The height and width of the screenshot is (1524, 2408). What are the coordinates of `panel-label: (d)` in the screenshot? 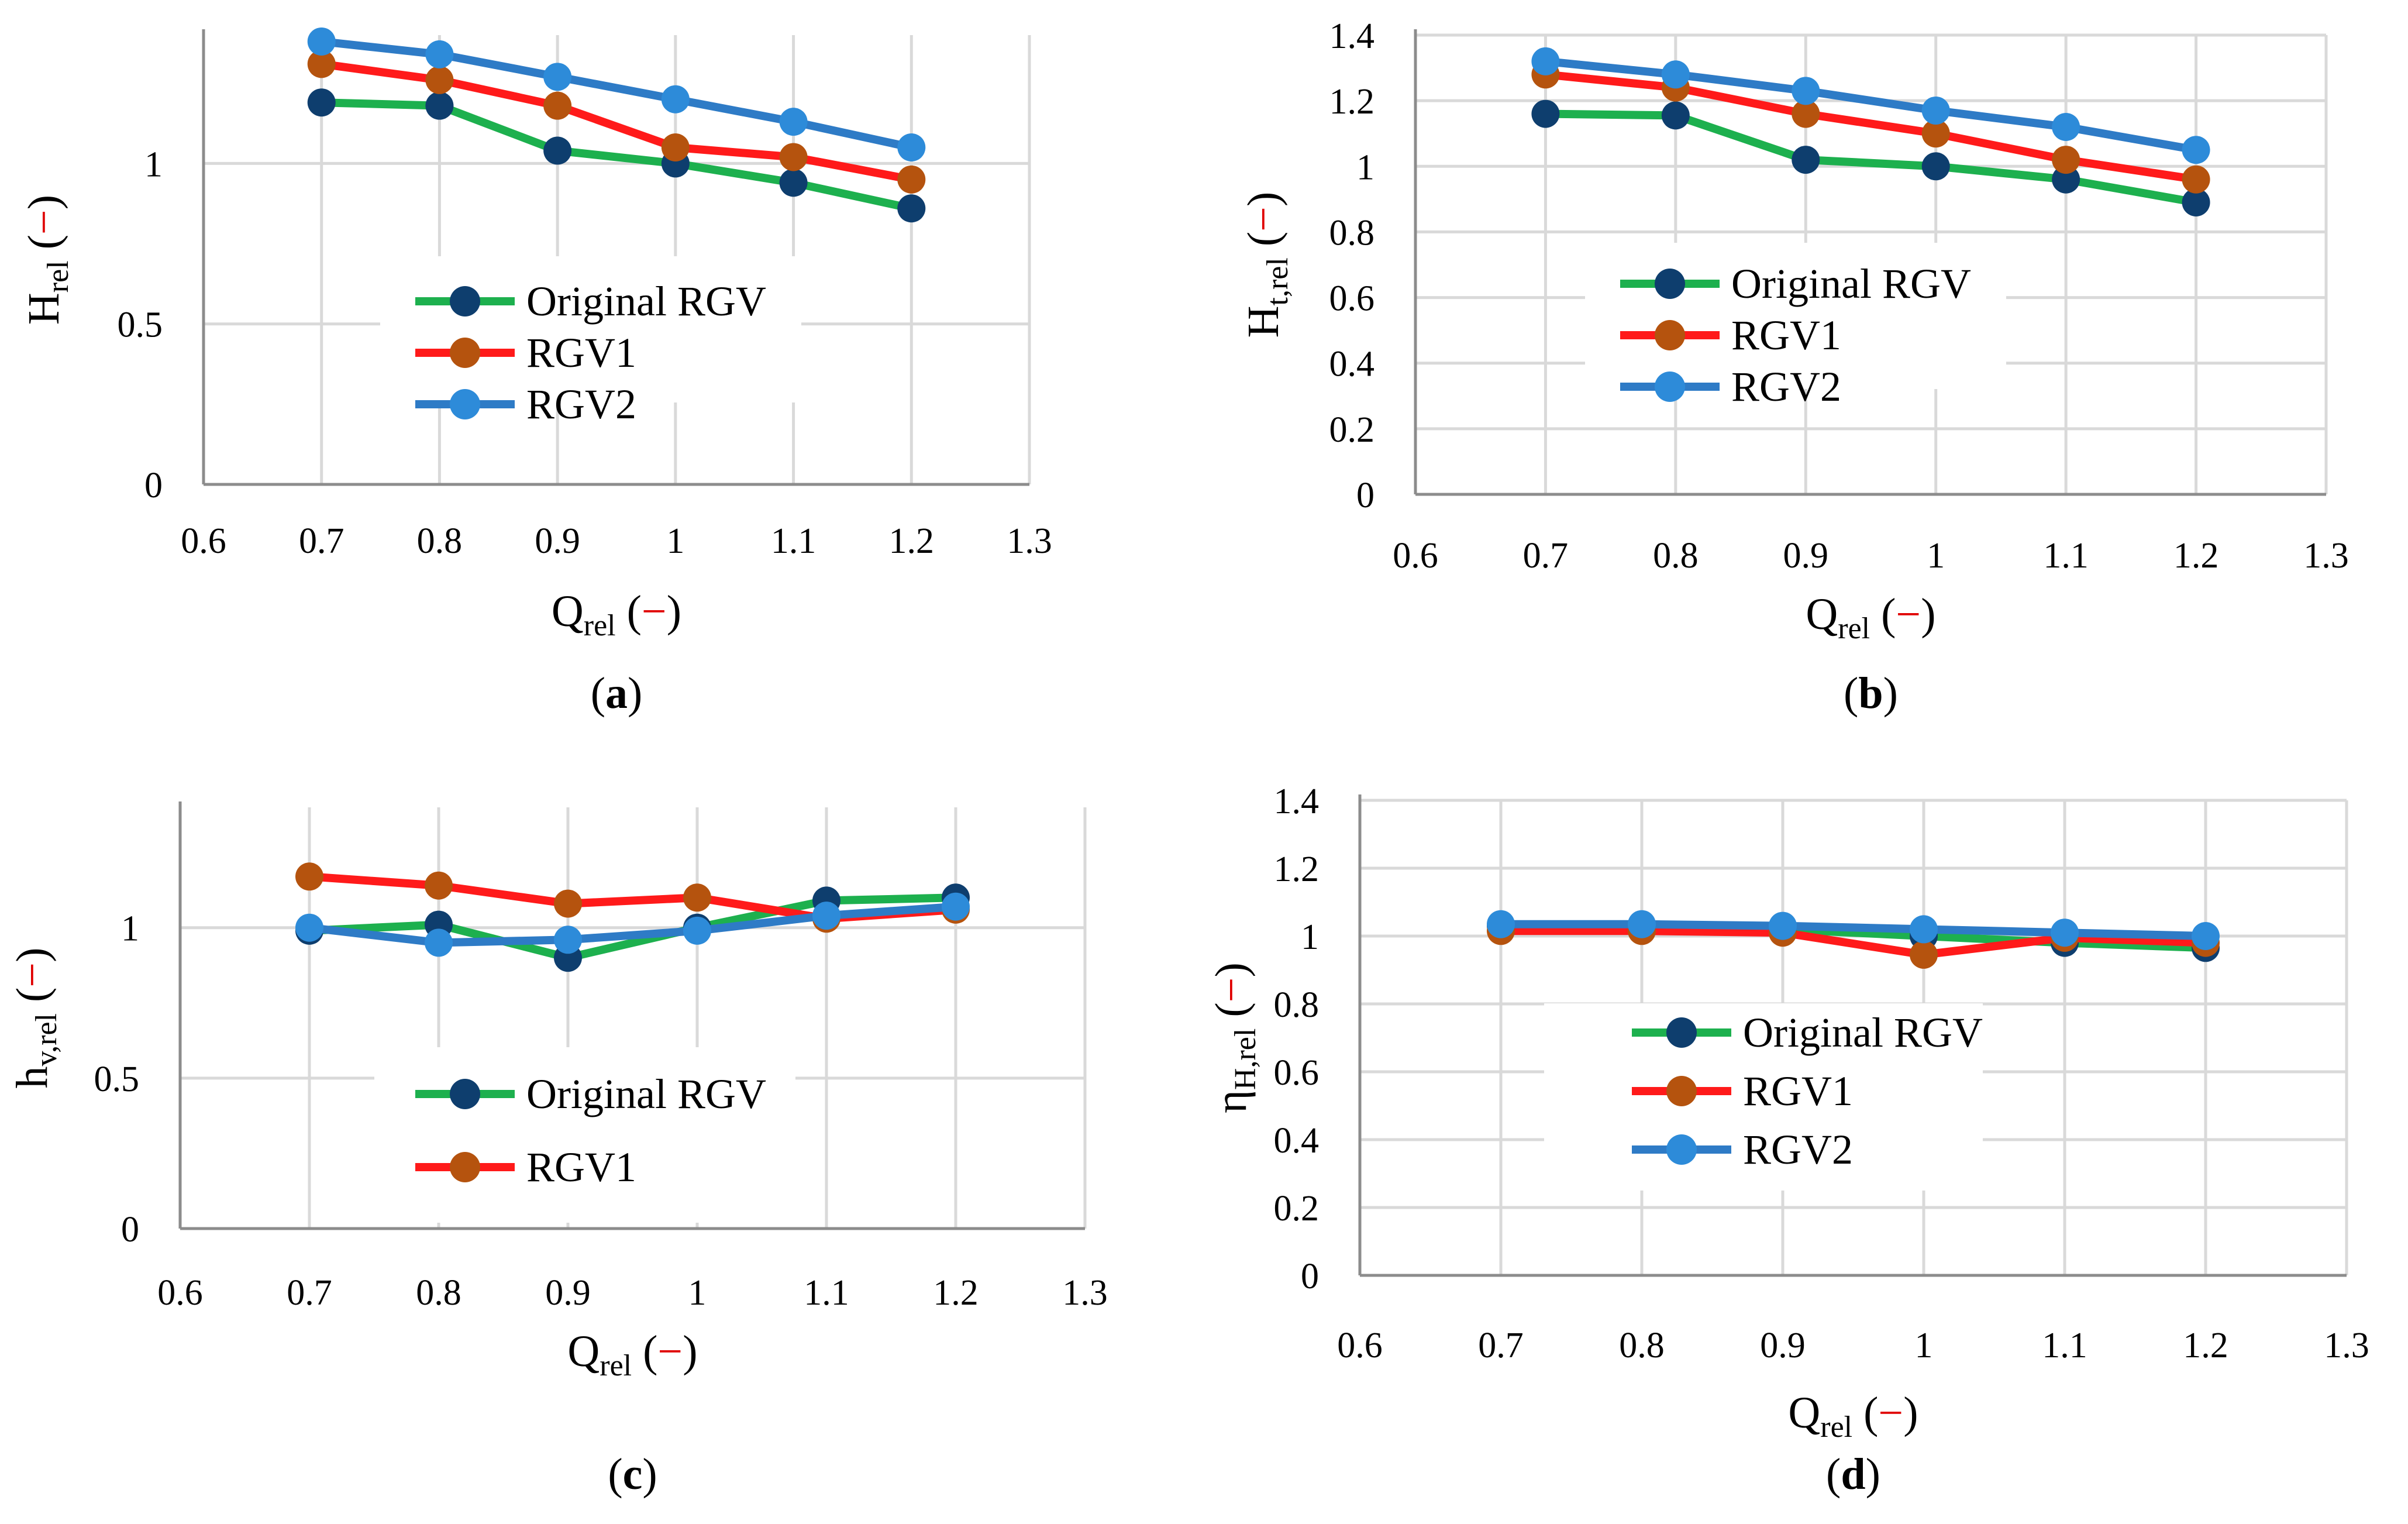 It's located at (1853, 1474).